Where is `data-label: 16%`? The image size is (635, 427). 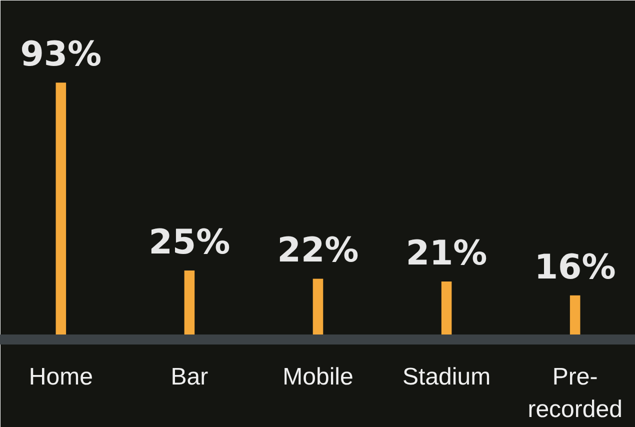
data-label: 16% is located at coordinates (575, 267).